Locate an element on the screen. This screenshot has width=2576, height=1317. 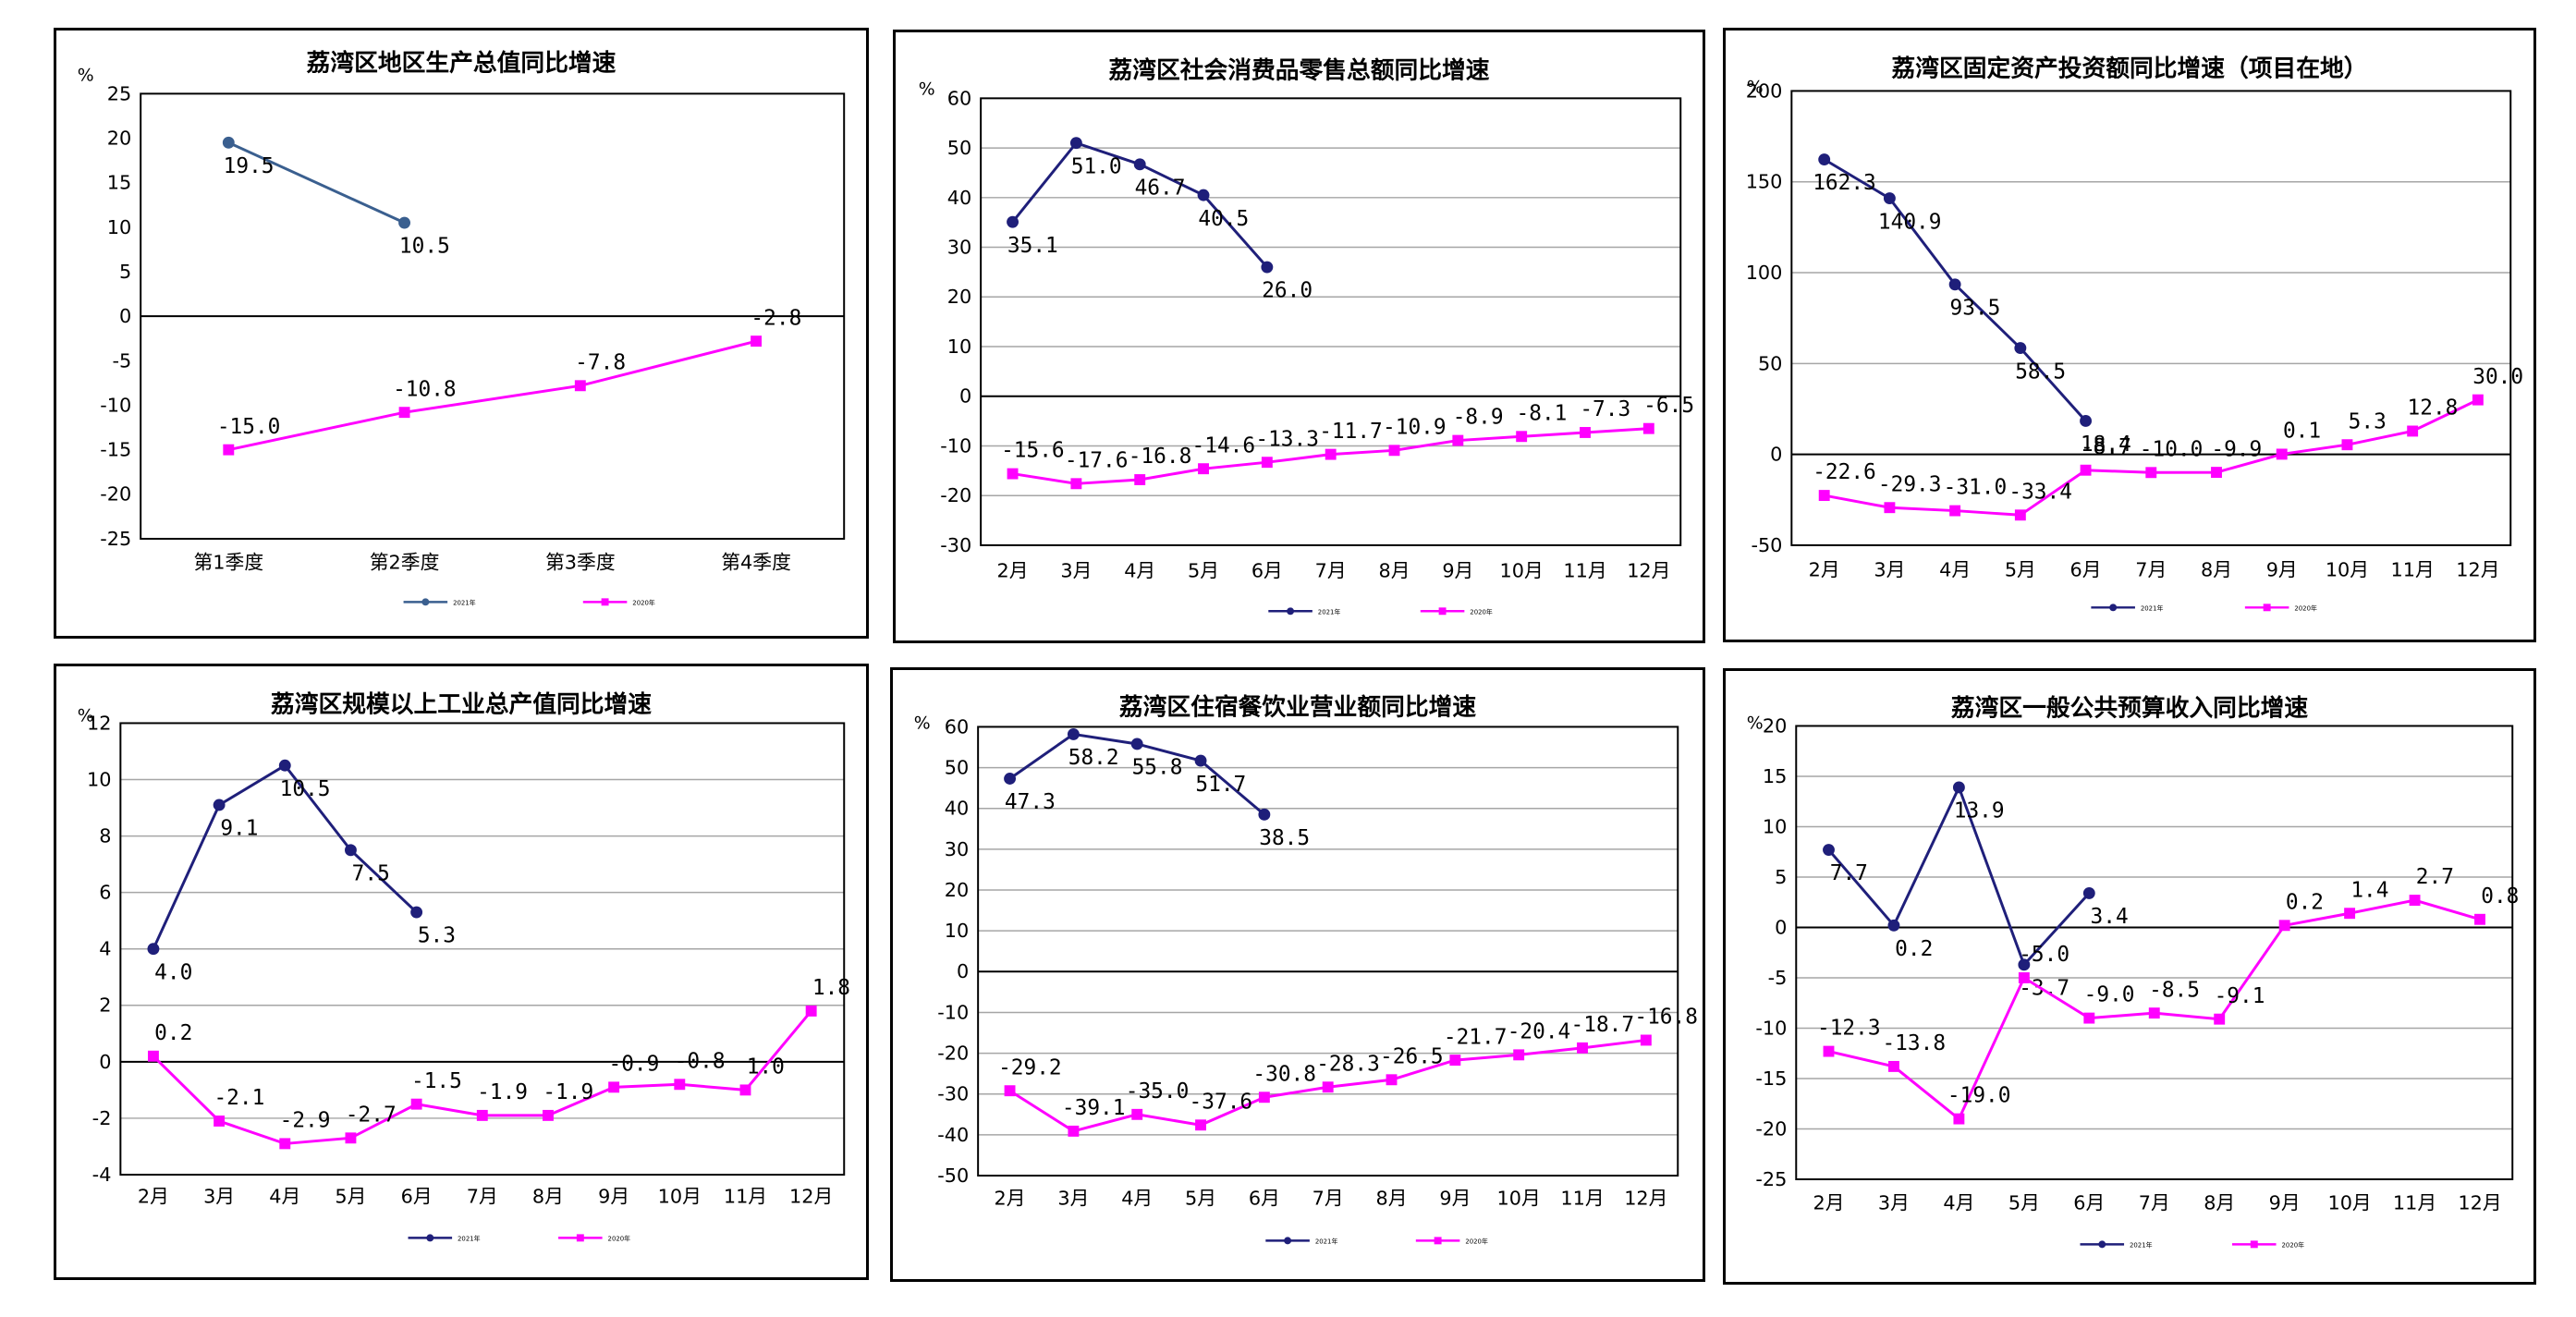
y-tick-label: 100 is located at coordinates (1764, 273).